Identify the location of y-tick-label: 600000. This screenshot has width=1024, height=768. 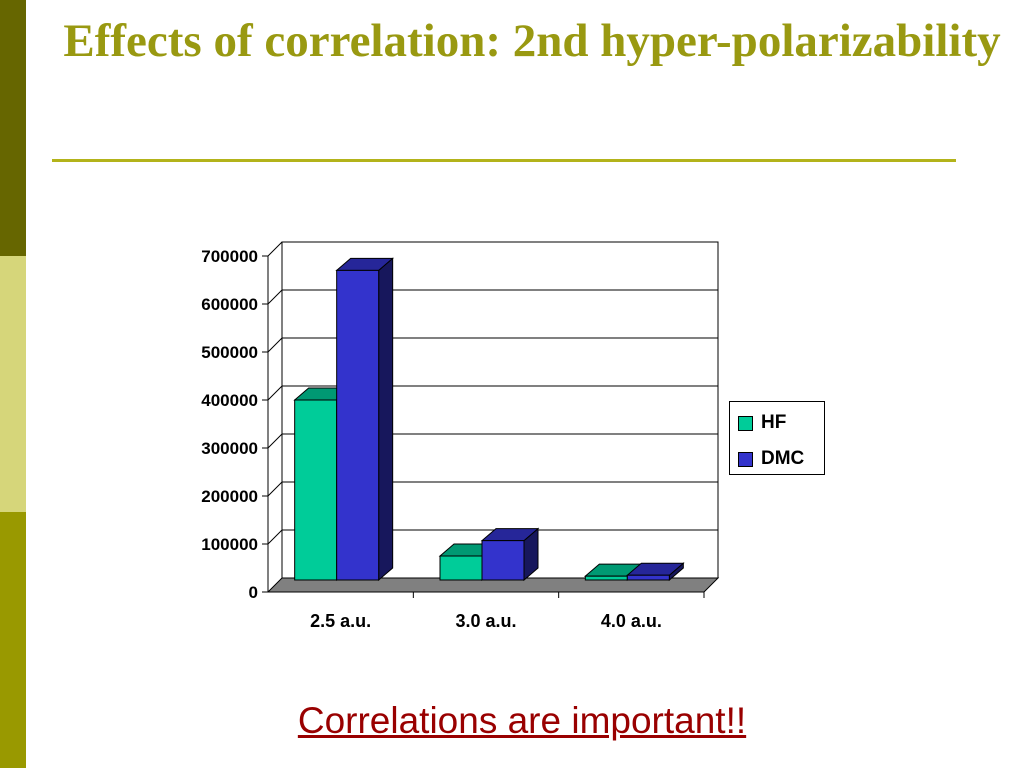
(229, 304).